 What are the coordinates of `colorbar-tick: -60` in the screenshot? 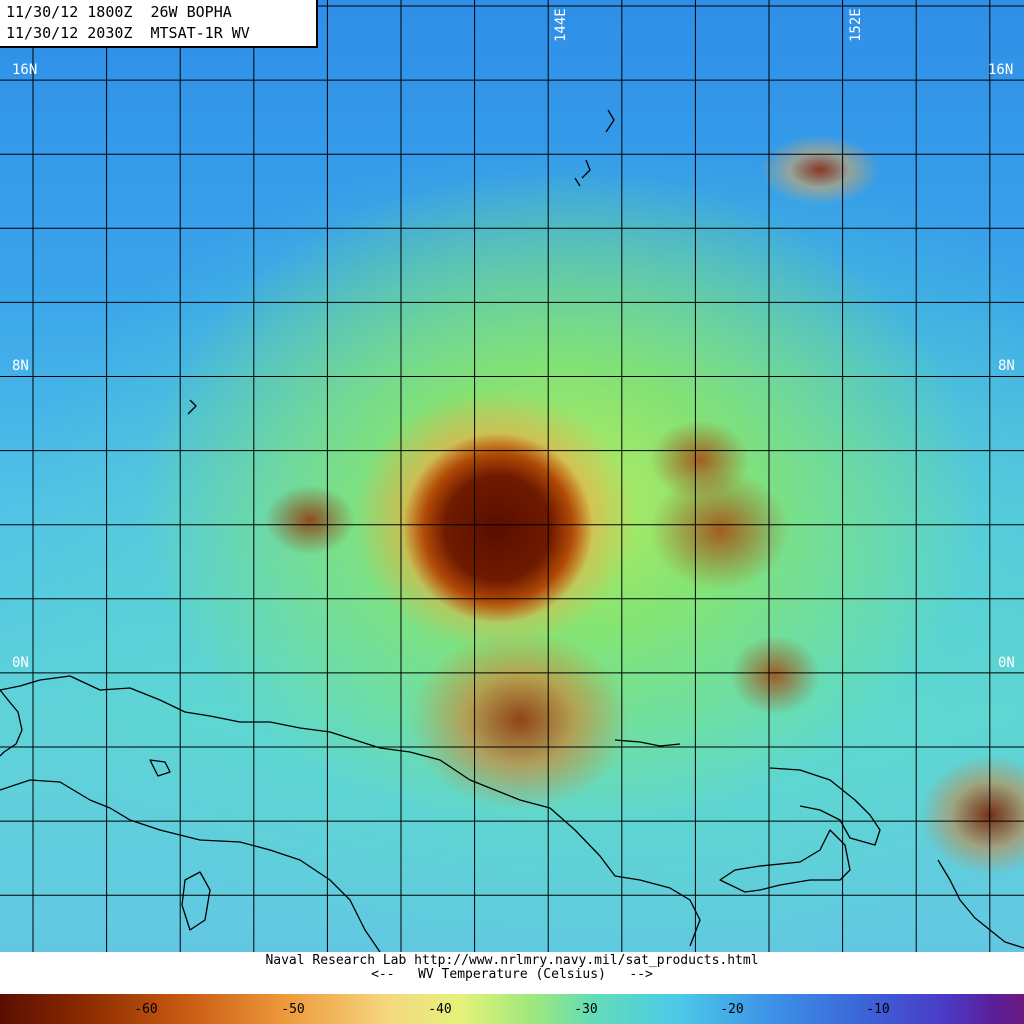 It's located at (146, 1009).